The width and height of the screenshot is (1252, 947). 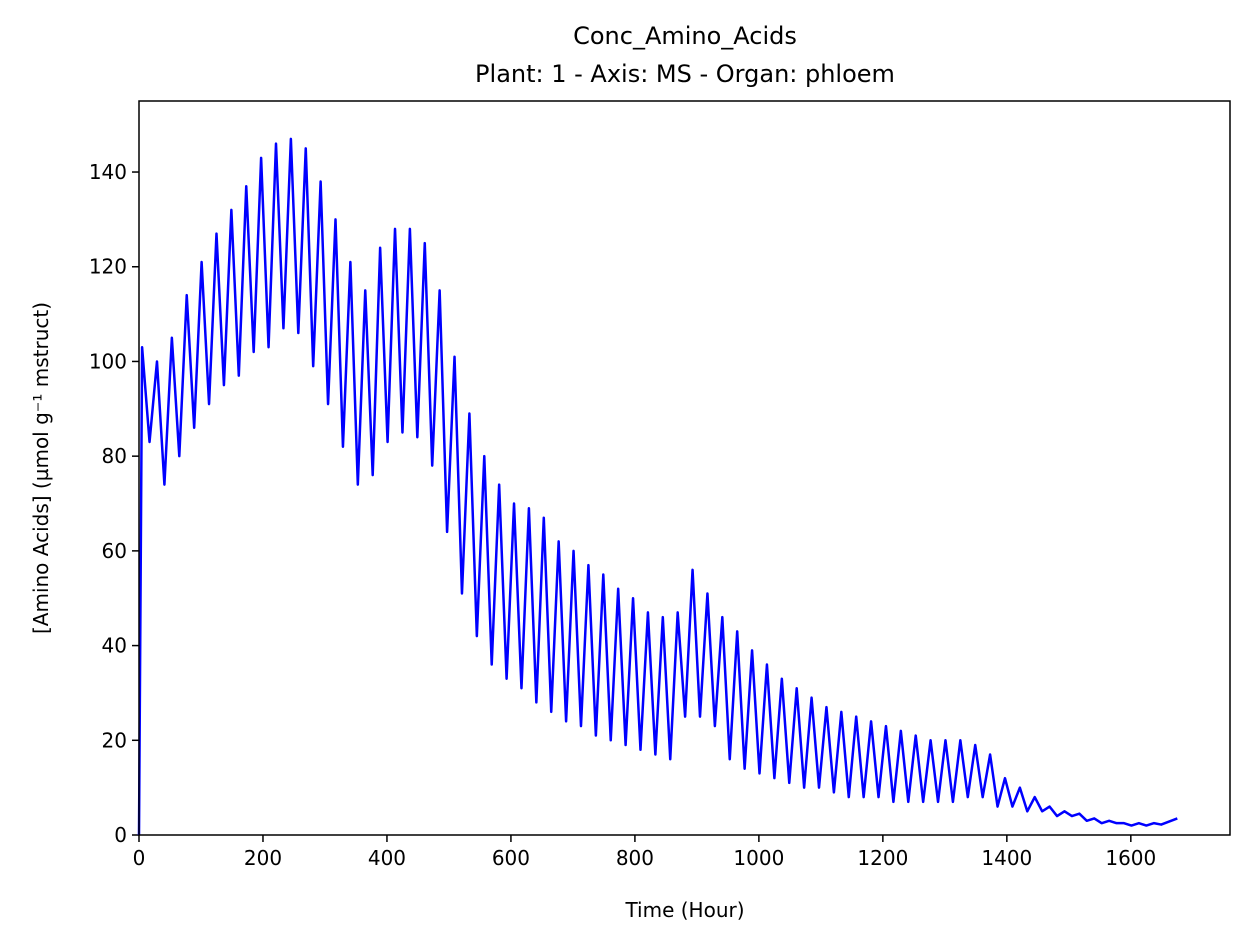 What do you see at coordinates (684, 910) in the screenshot?
I see `x-axis-label: Time (Hour)` at bounding box center [684, 910].